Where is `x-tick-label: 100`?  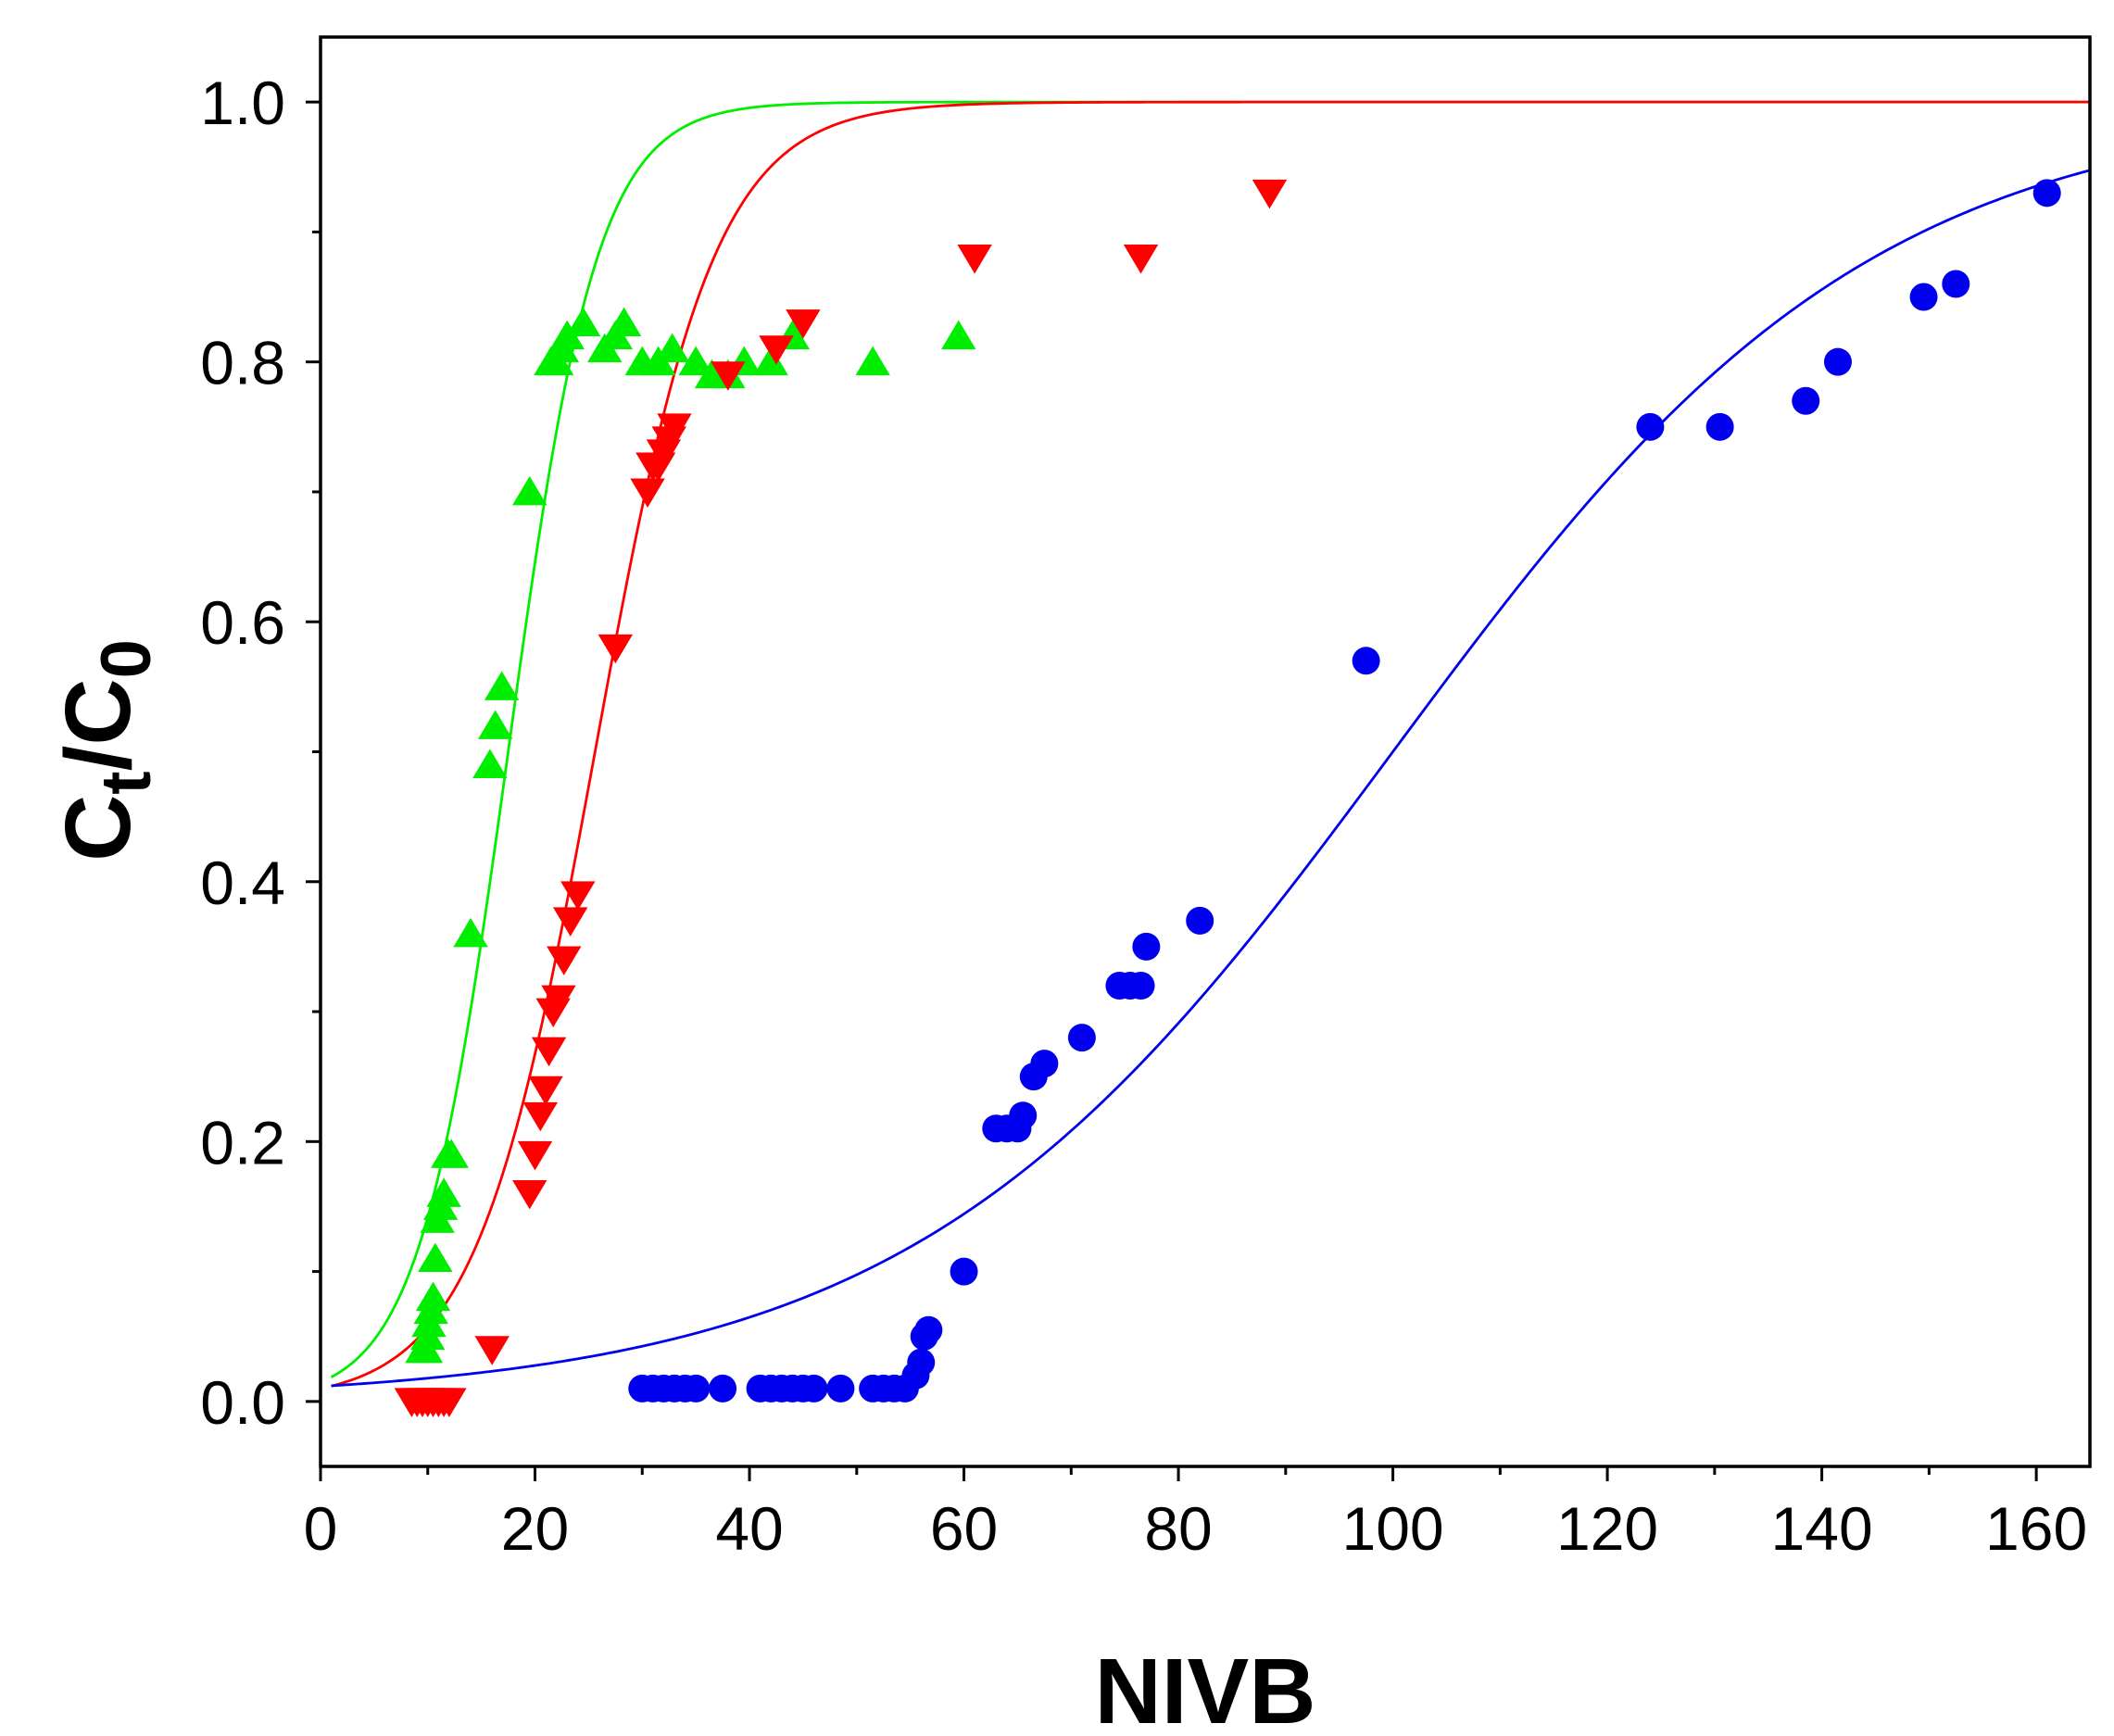
x-tick-label: 100 is located at coordinates (1393, 1528).